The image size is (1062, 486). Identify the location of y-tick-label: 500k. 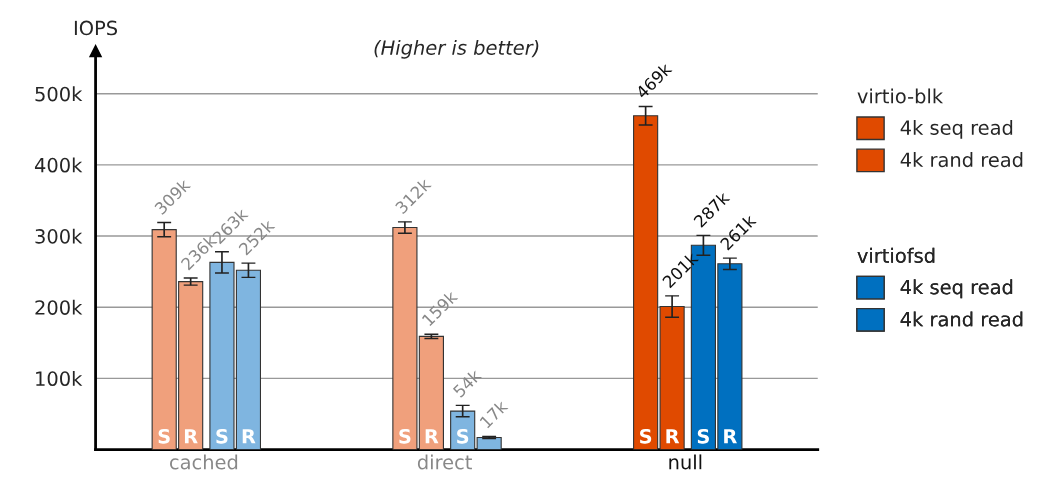
(59, 94).